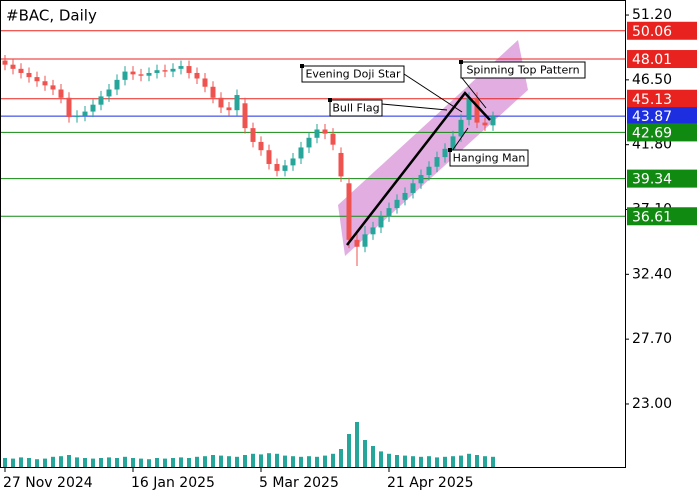 The image size is (700, 500). I want to click on y-tick-label: 23.00, so click(652, 404).